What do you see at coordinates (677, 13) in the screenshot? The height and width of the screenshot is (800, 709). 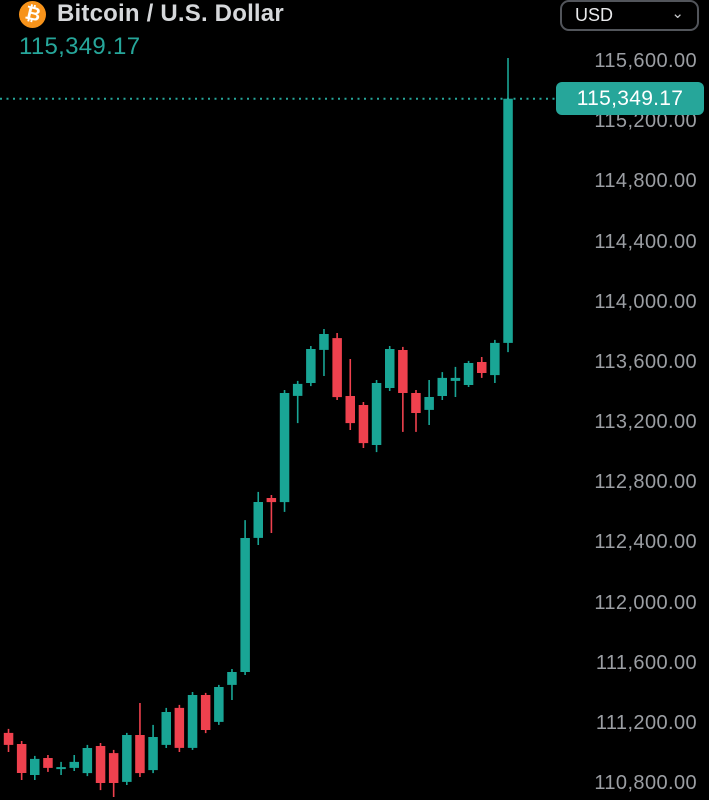 I see `chevron-down-icon: ⌄` at bounding box center [677, 13].